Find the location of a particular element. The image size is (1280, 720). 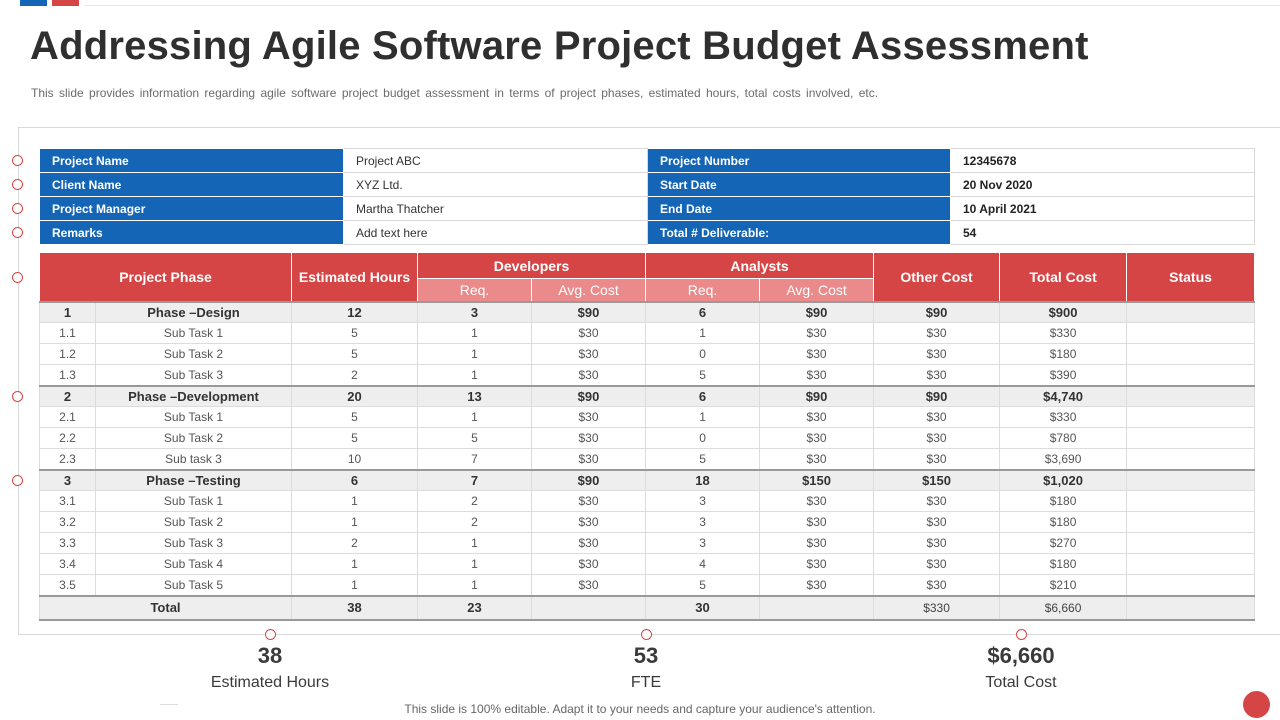

header-other-cost: Other Cost is located at coordinates (937, 277).